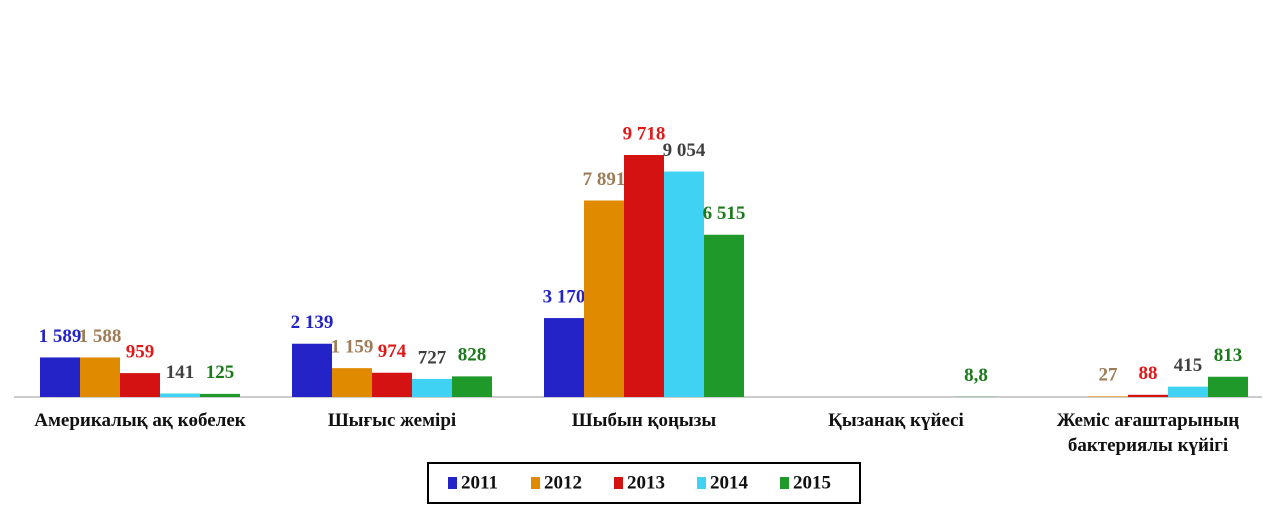 The height and width of the screenshot is (506, 1263). I want to click on legend-label: 2012, so click(563, 482).